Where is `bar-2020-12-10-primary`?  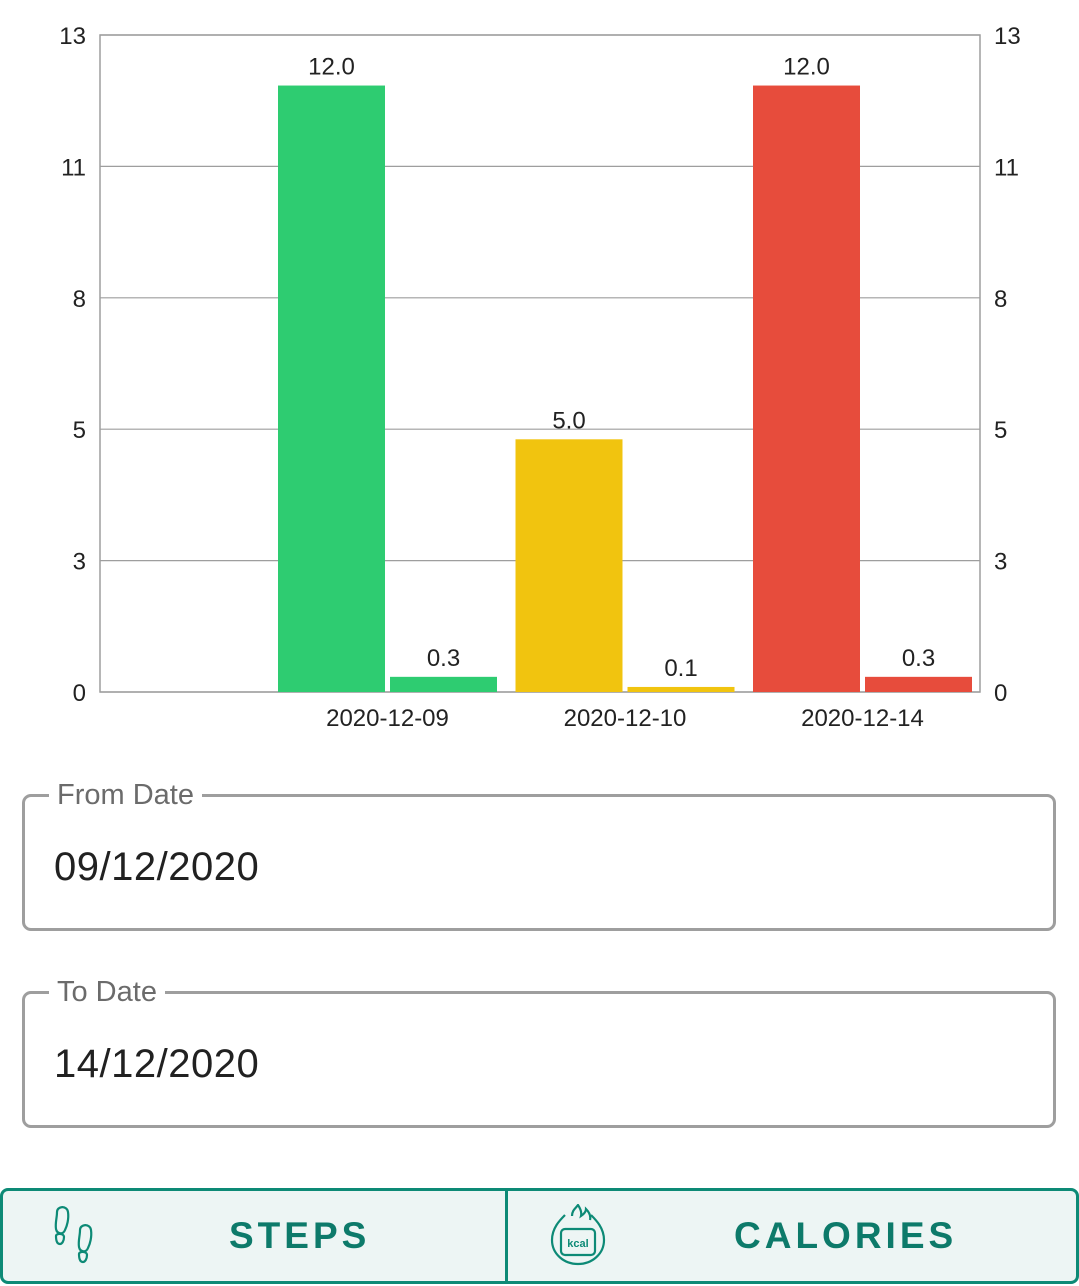
bar-2020-12-10-primary is located at coordinates (569, 565).